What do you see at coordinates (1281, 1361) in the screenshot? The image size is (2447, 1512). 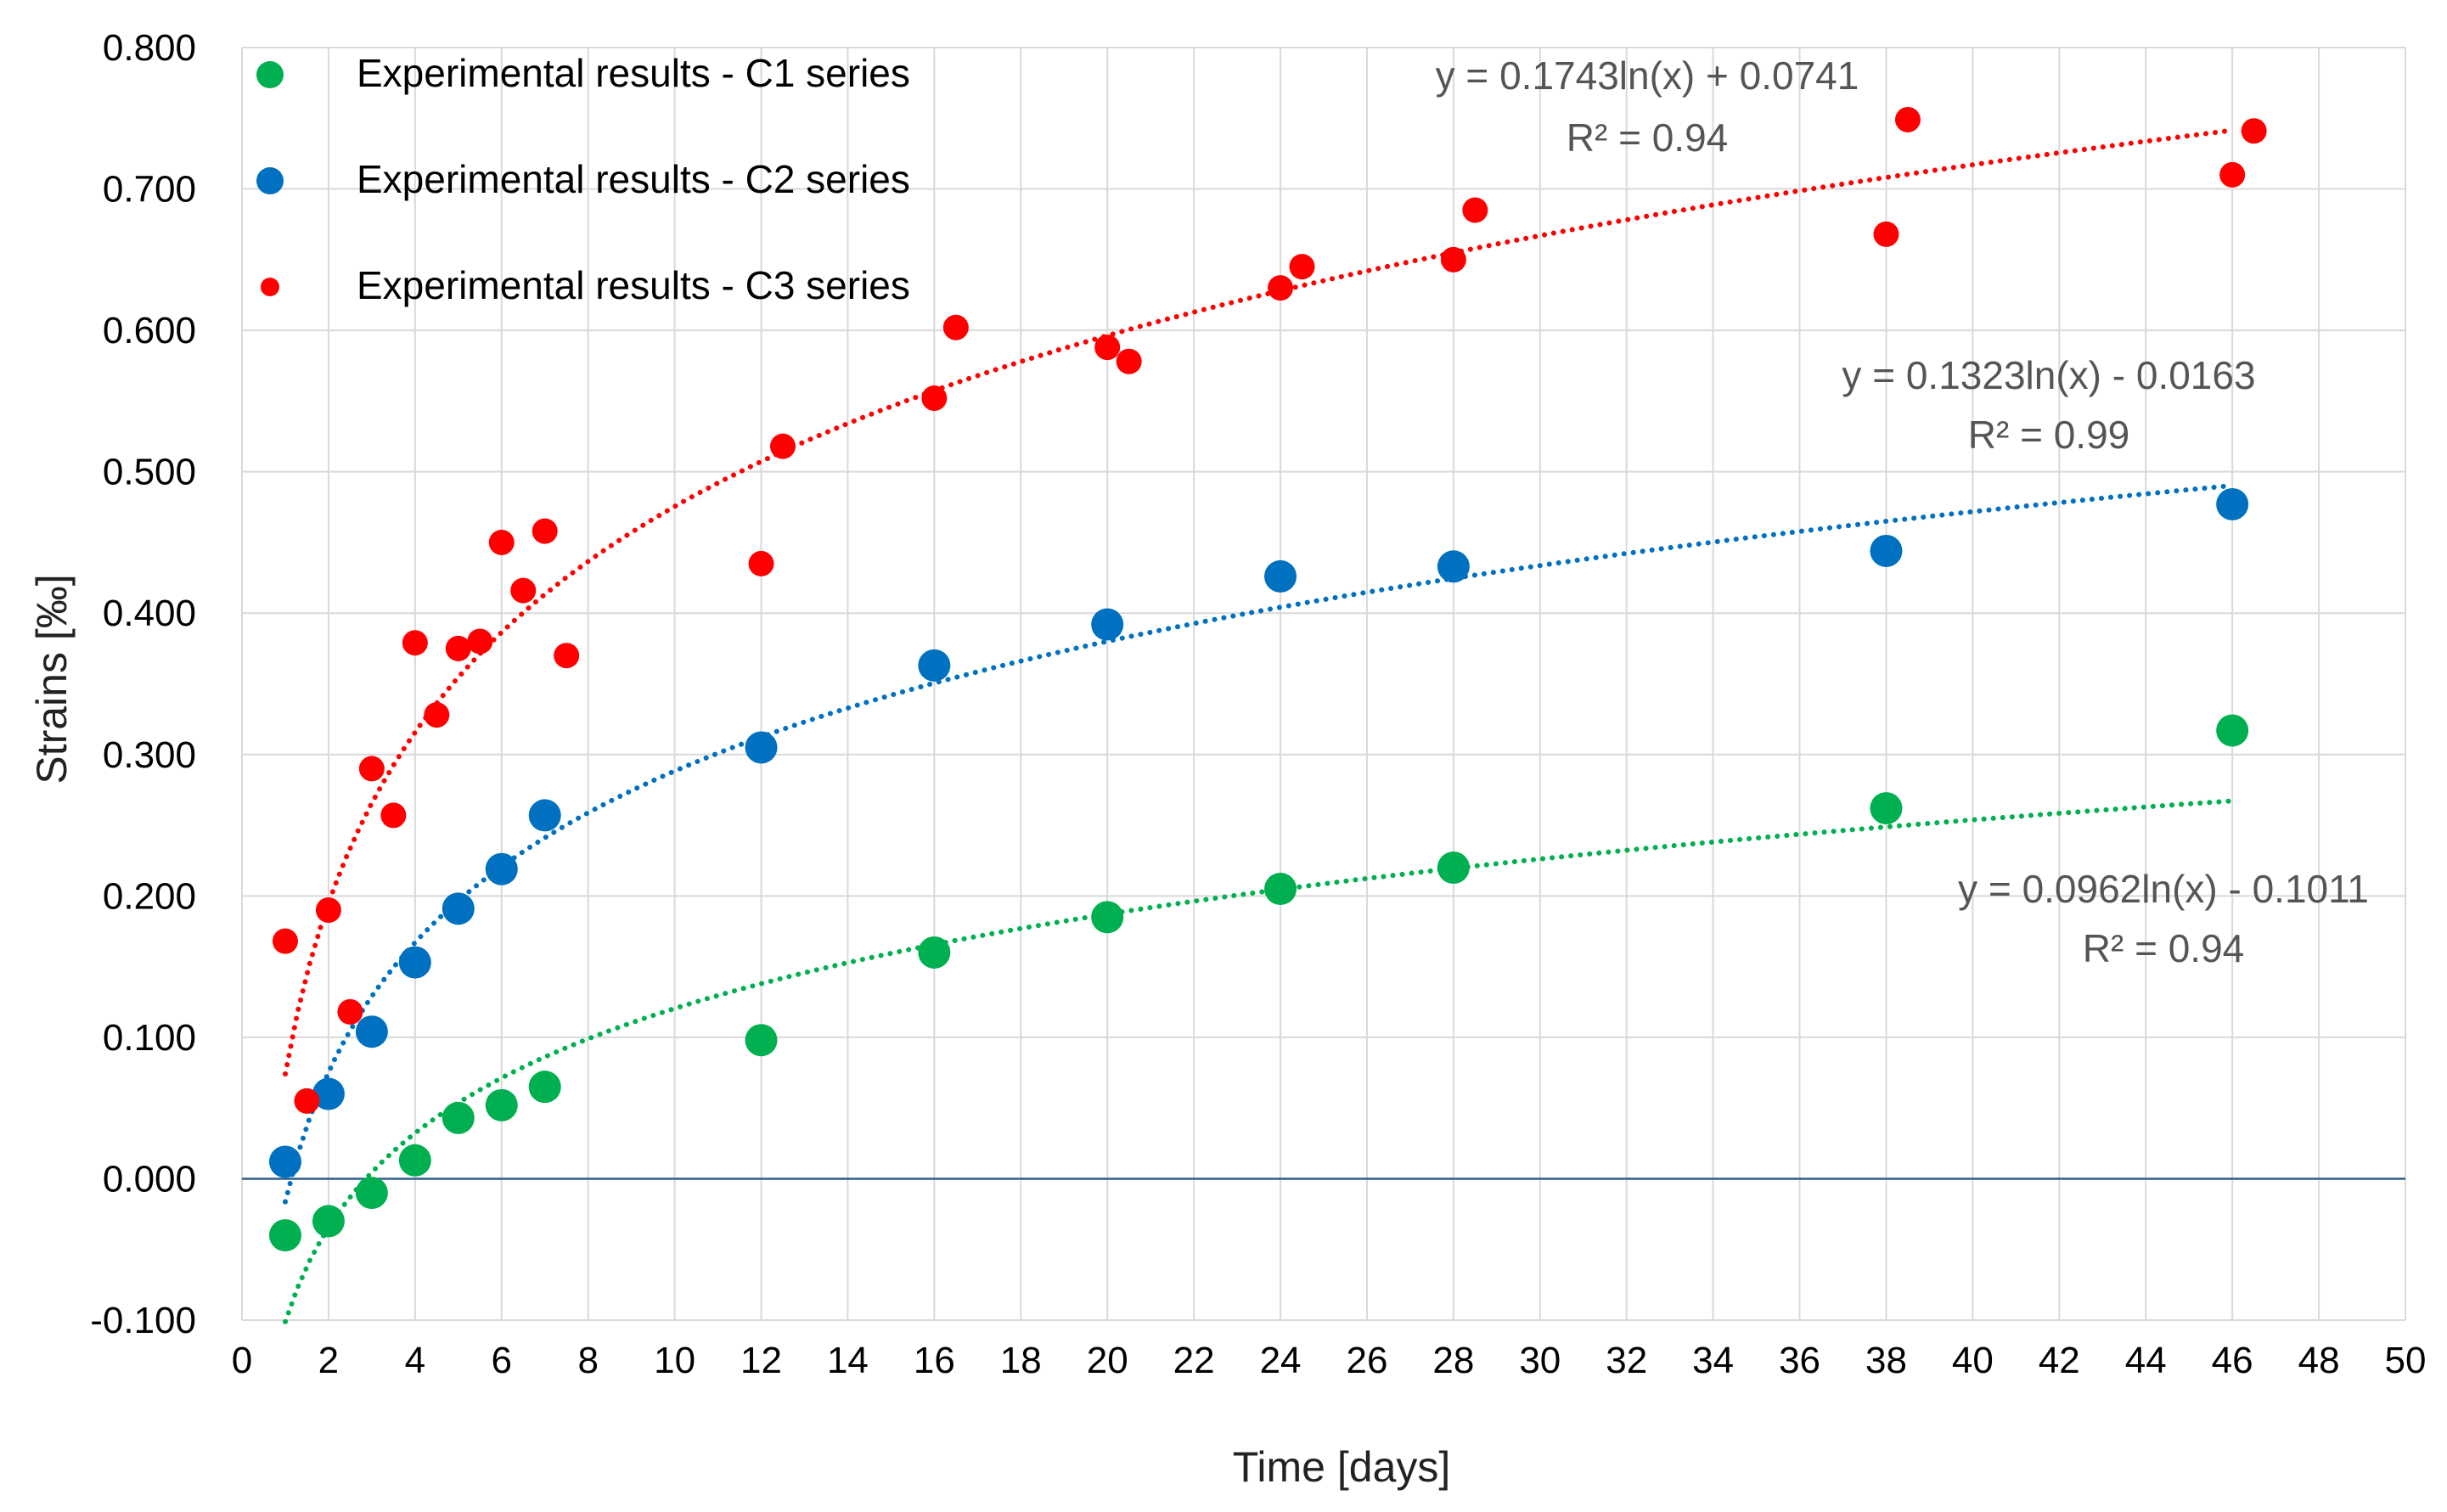 I see `x-tick-label: 24` at bounding box center [1281, 1361].